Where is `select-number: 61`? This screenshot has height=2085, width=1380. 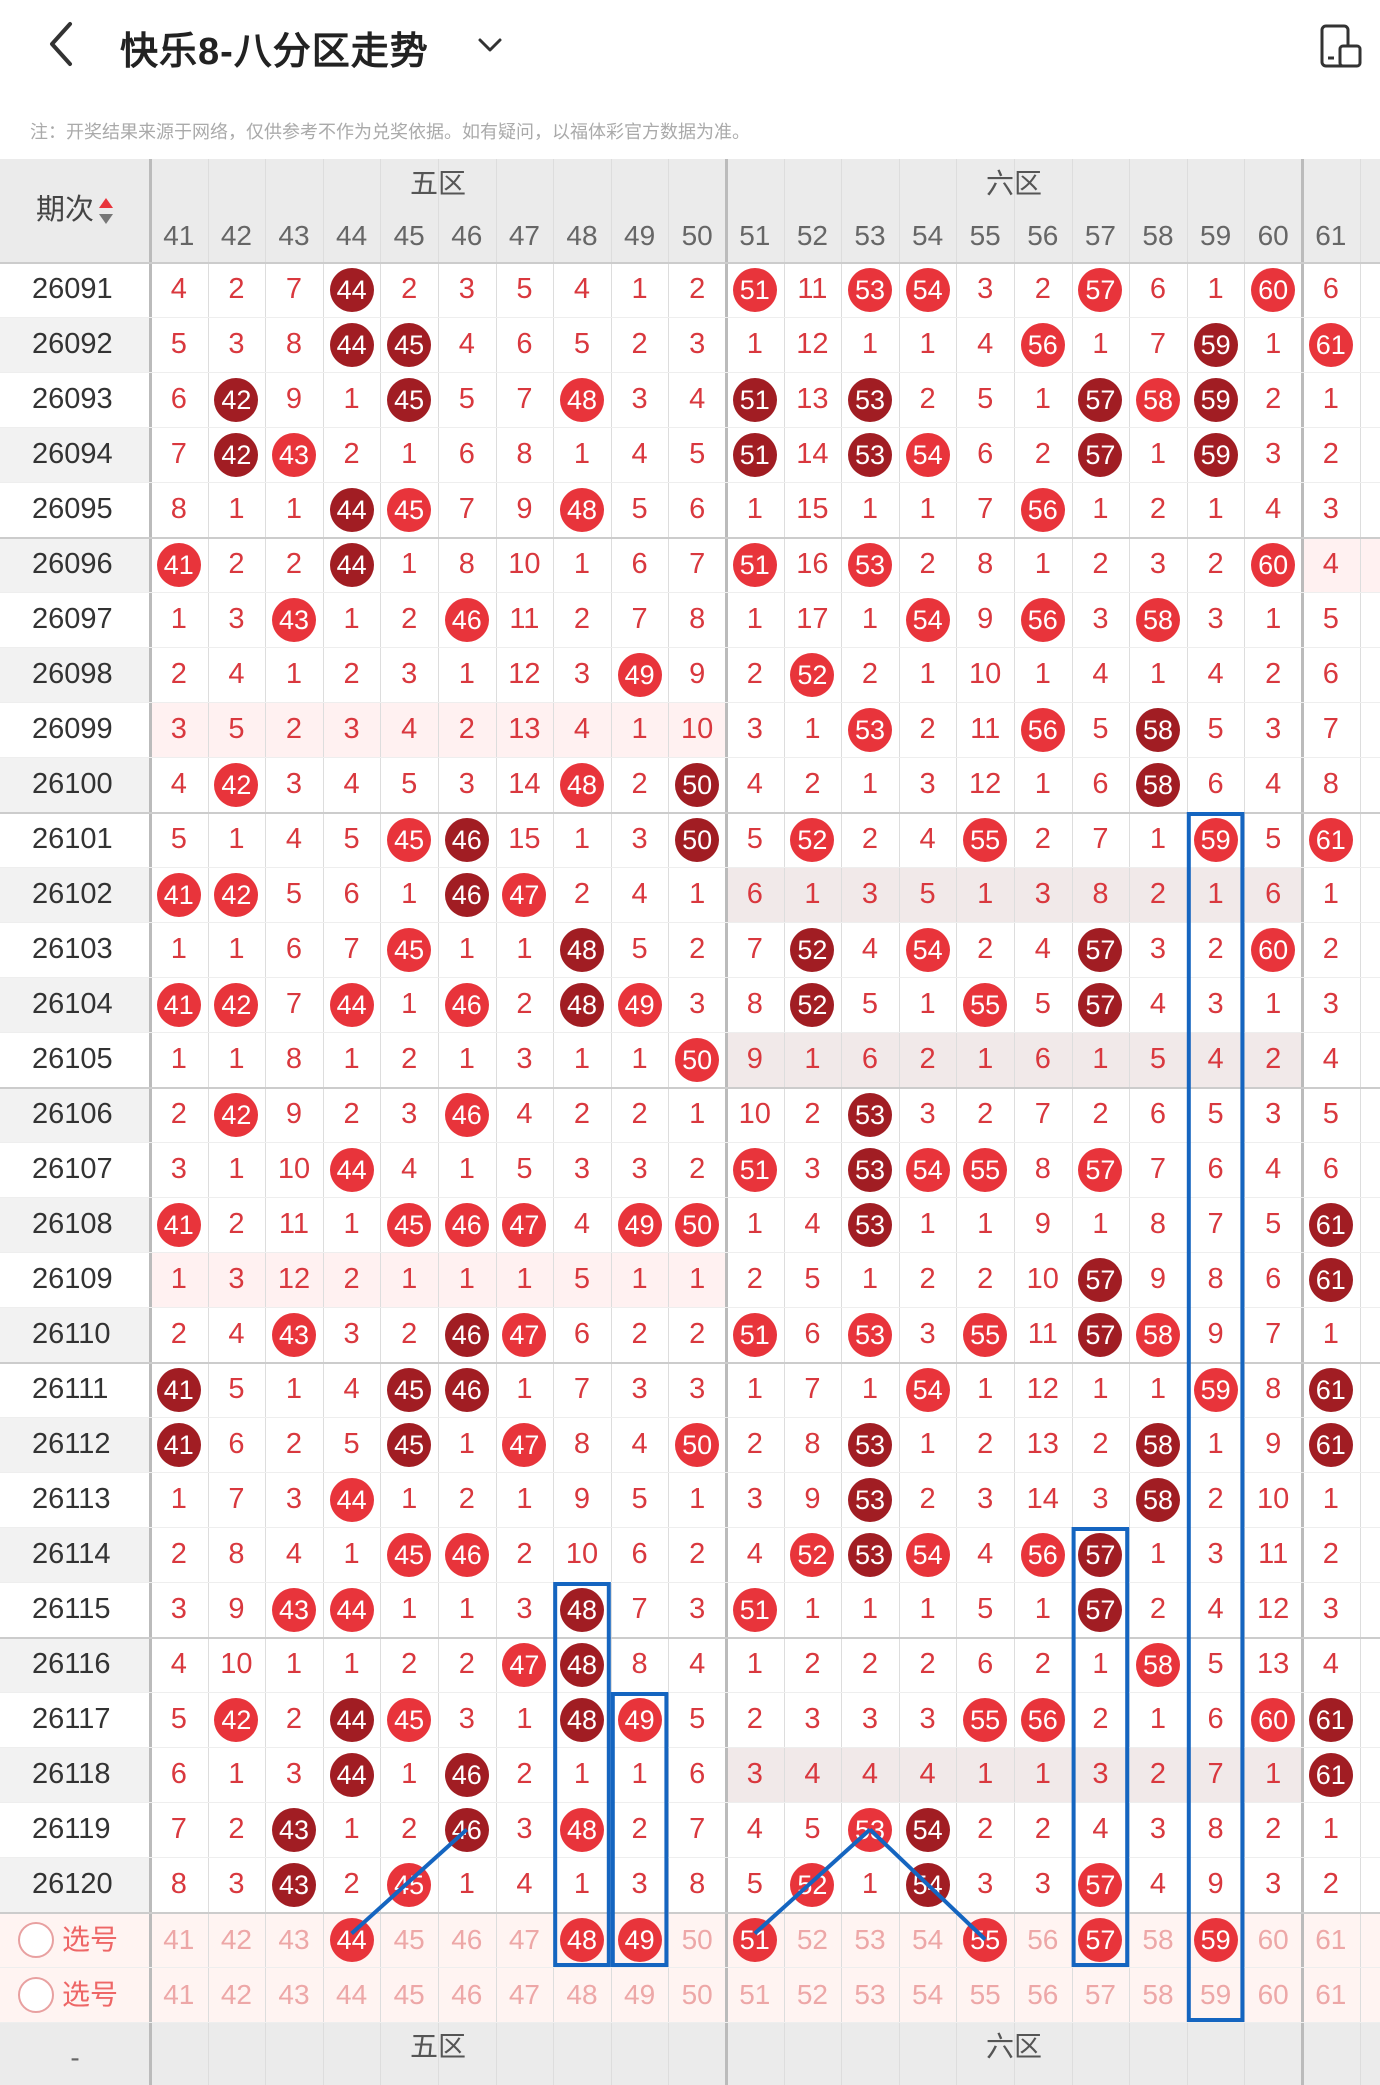
select-number: 61 is located at coordinates (1331, 1939).